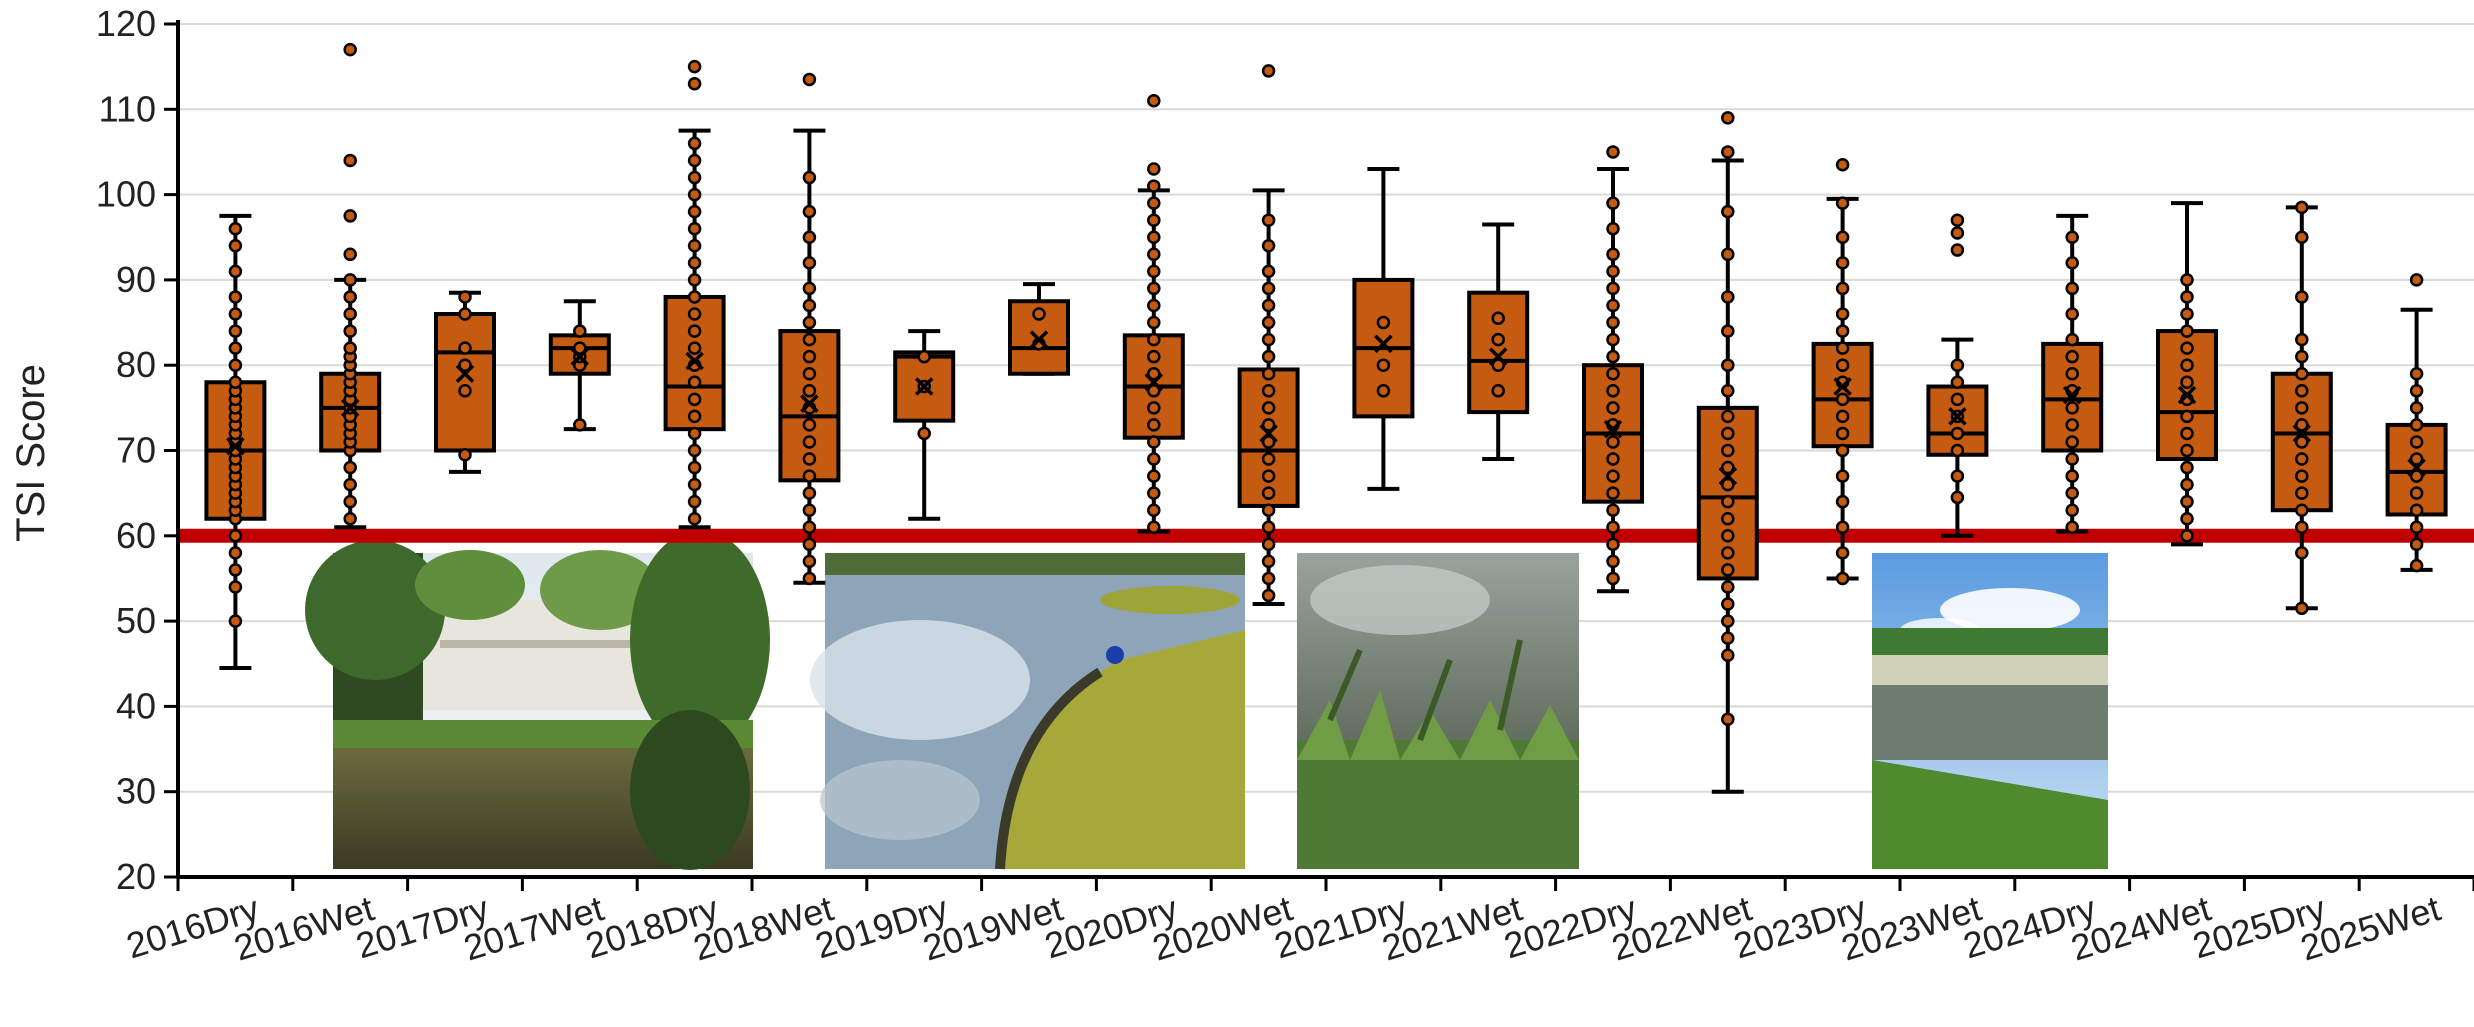  I want to click on box-2021Wet, so click(1498, 342).